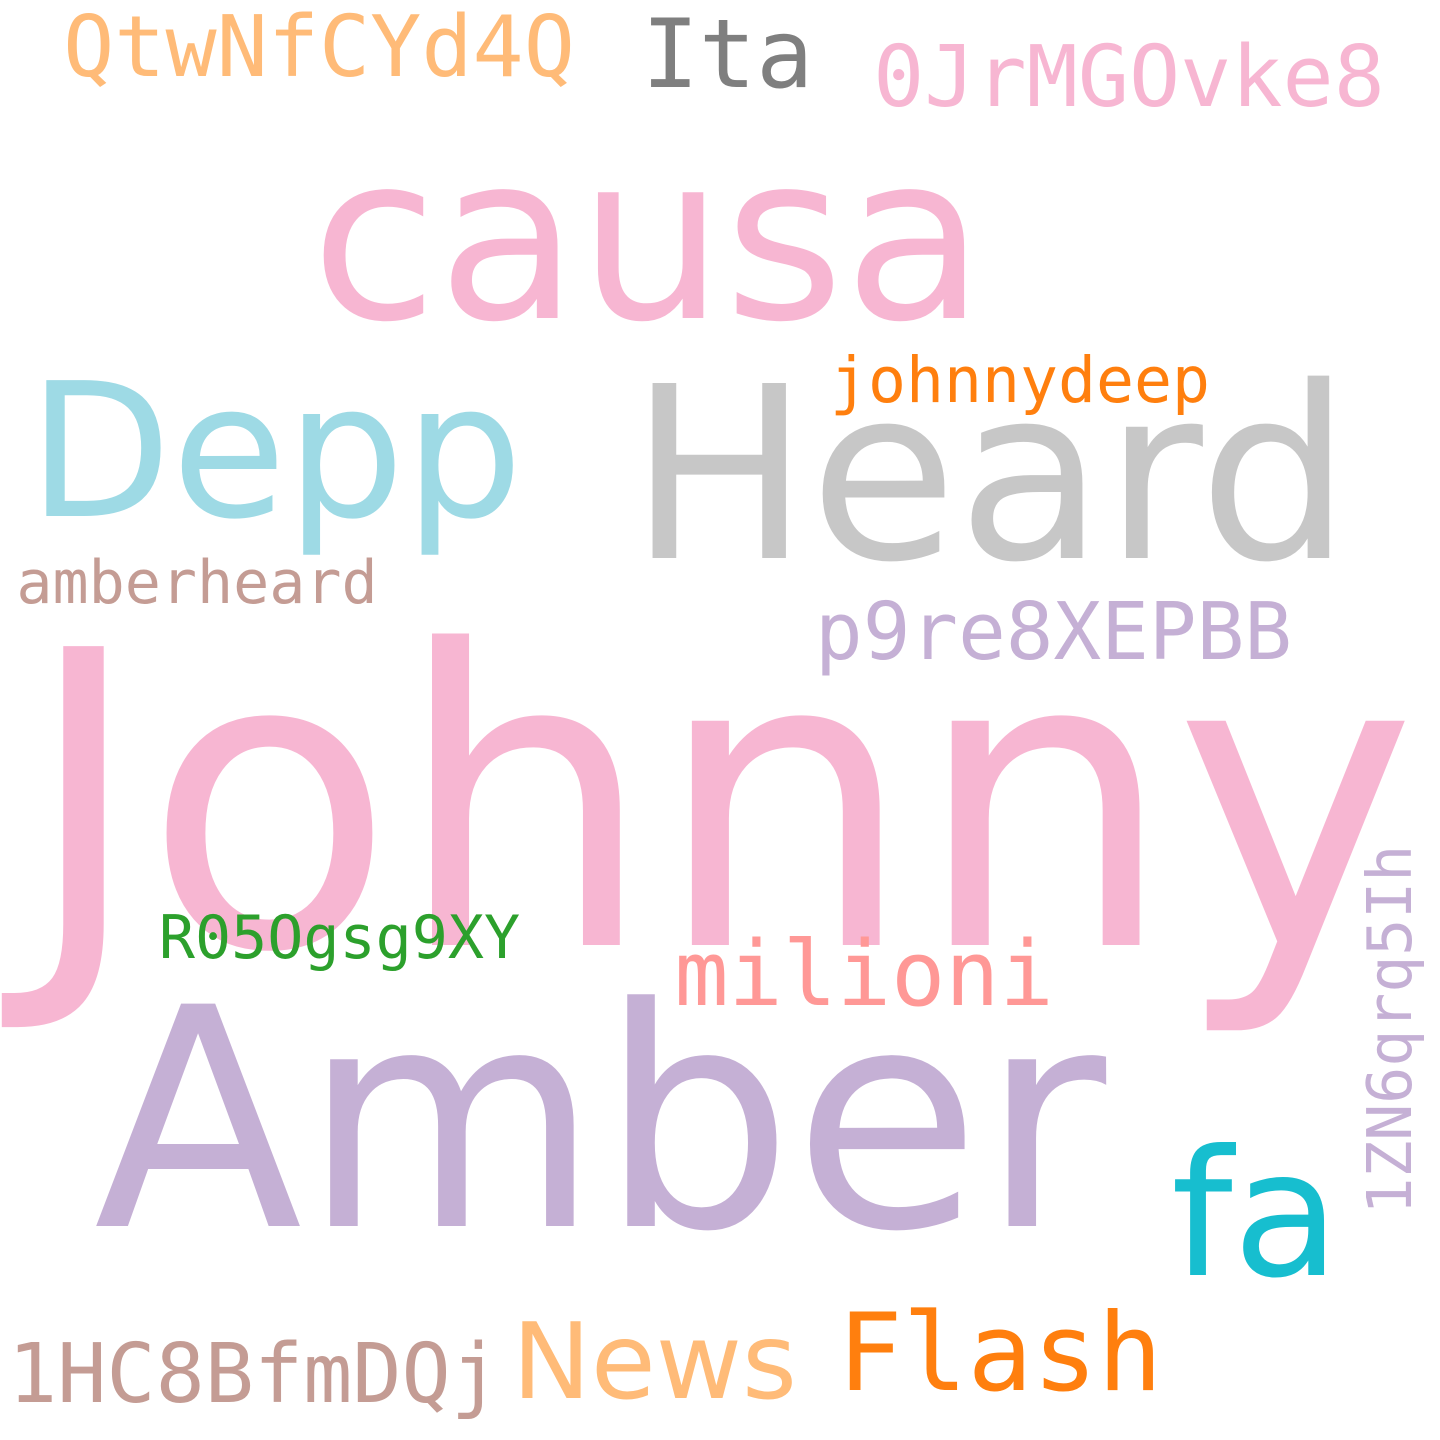  Describe the element at coordinates (319, 48) in the screenshot. I see `word-qtwnfcyd4q: QtwNfCYd4Q` at that location.